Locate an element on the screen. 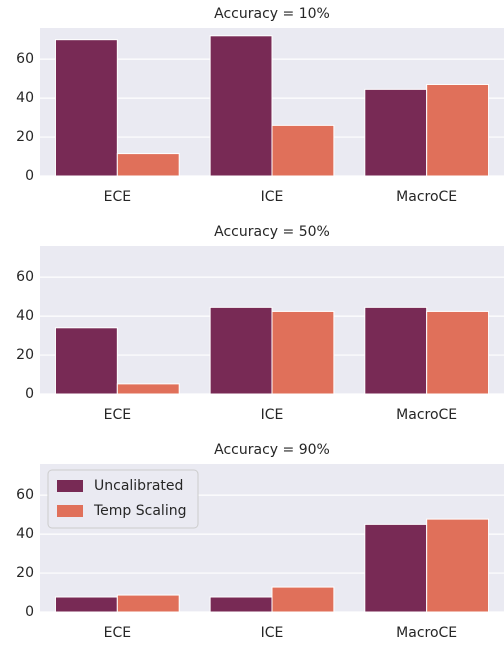 The width and height of the screenshot is (504, 646). chart-title: Accuracy = 10% is located at coordinates (272, 14).